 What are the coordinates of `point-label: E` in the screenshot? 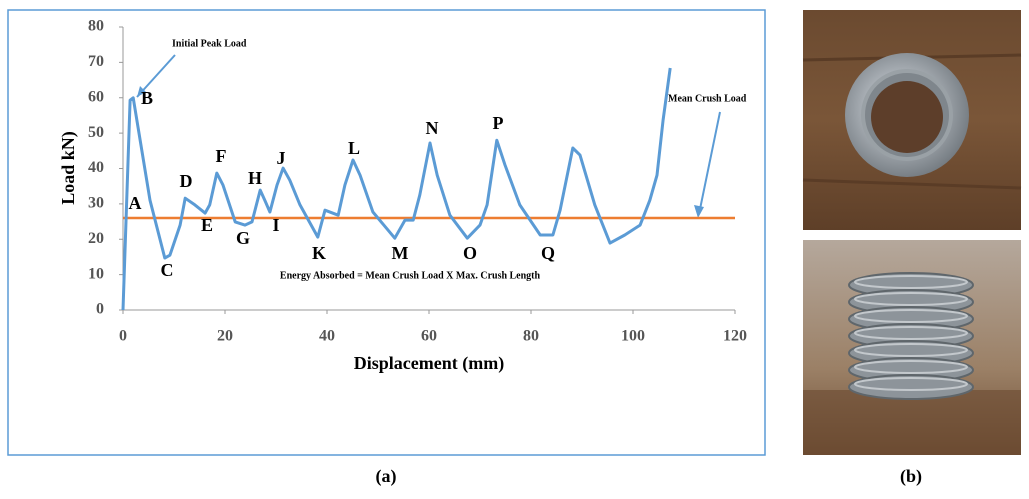 It's located at (207, 225).